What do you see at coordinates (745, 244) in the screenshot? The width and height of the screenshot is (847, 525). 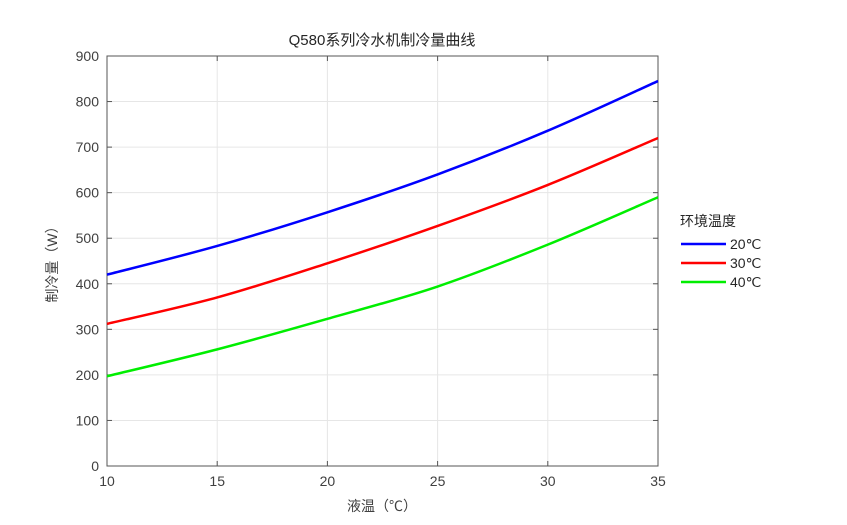 I see `legend-label-20℃: 20℃` at bounding box center [745, 244].